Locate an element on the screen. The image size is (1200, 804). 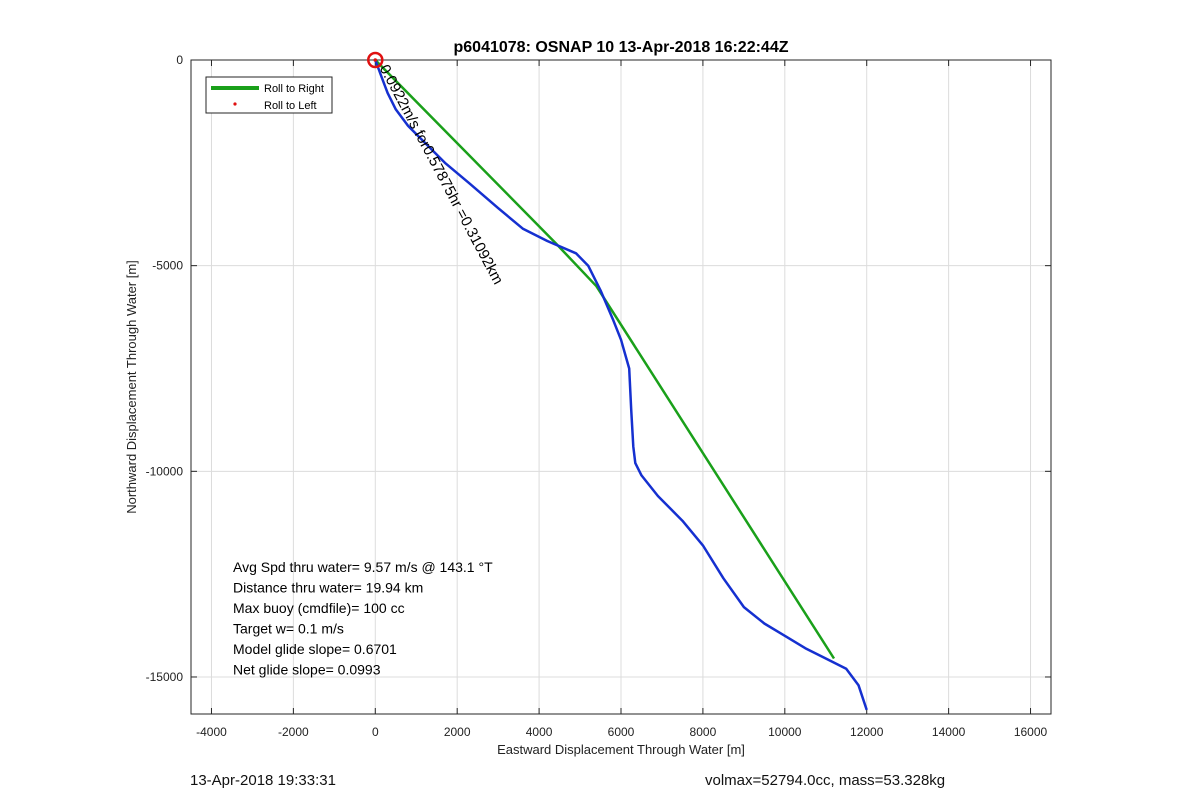
x-axis-label: Eastward Displacement Through Water [m] is located at coordinates (621, 749).